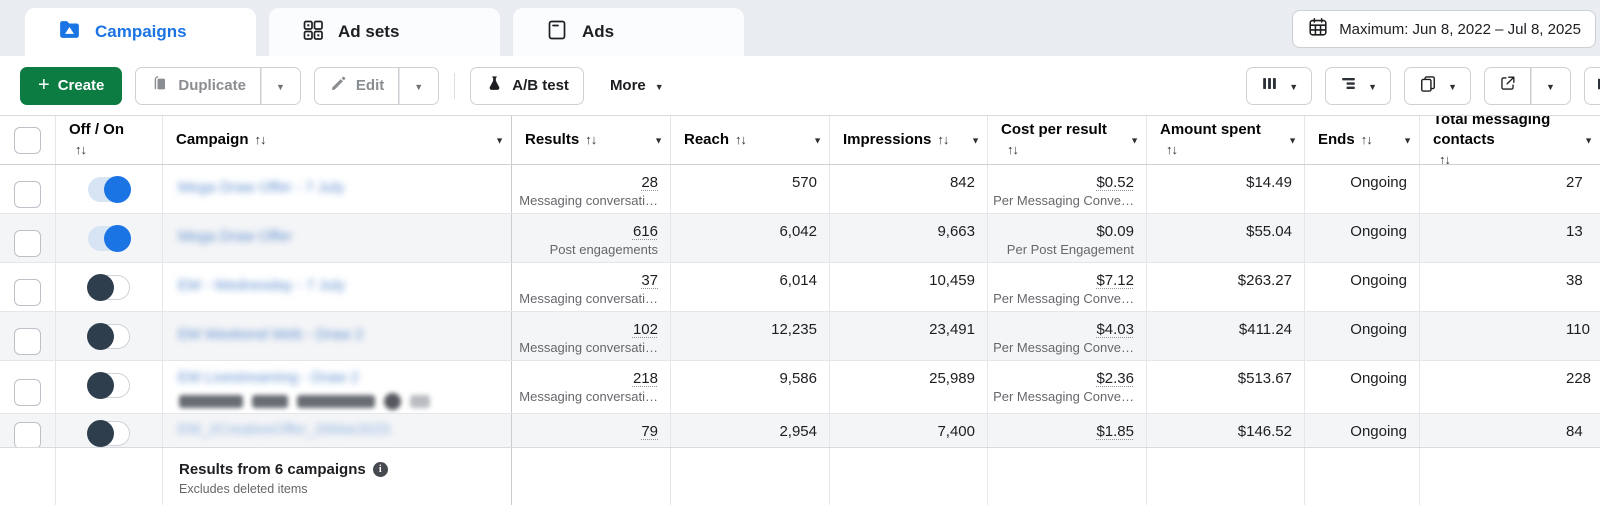  I want to click on cost-per-result-value: $2.36, so click(1115, 378).